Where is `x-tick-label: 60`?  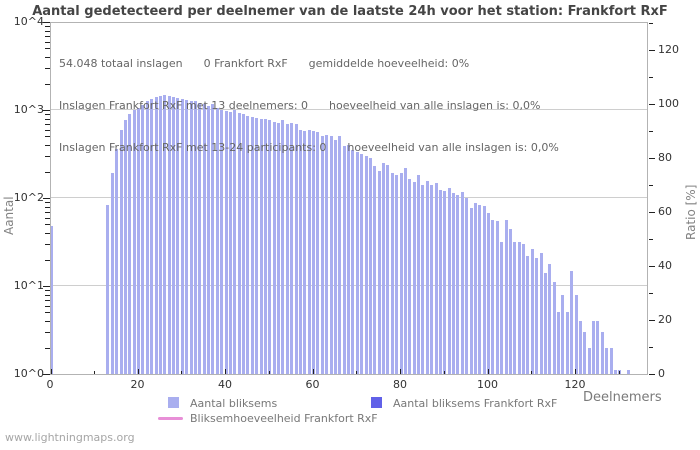
x-tick-label: 60 is located at coordinates (312, 384).